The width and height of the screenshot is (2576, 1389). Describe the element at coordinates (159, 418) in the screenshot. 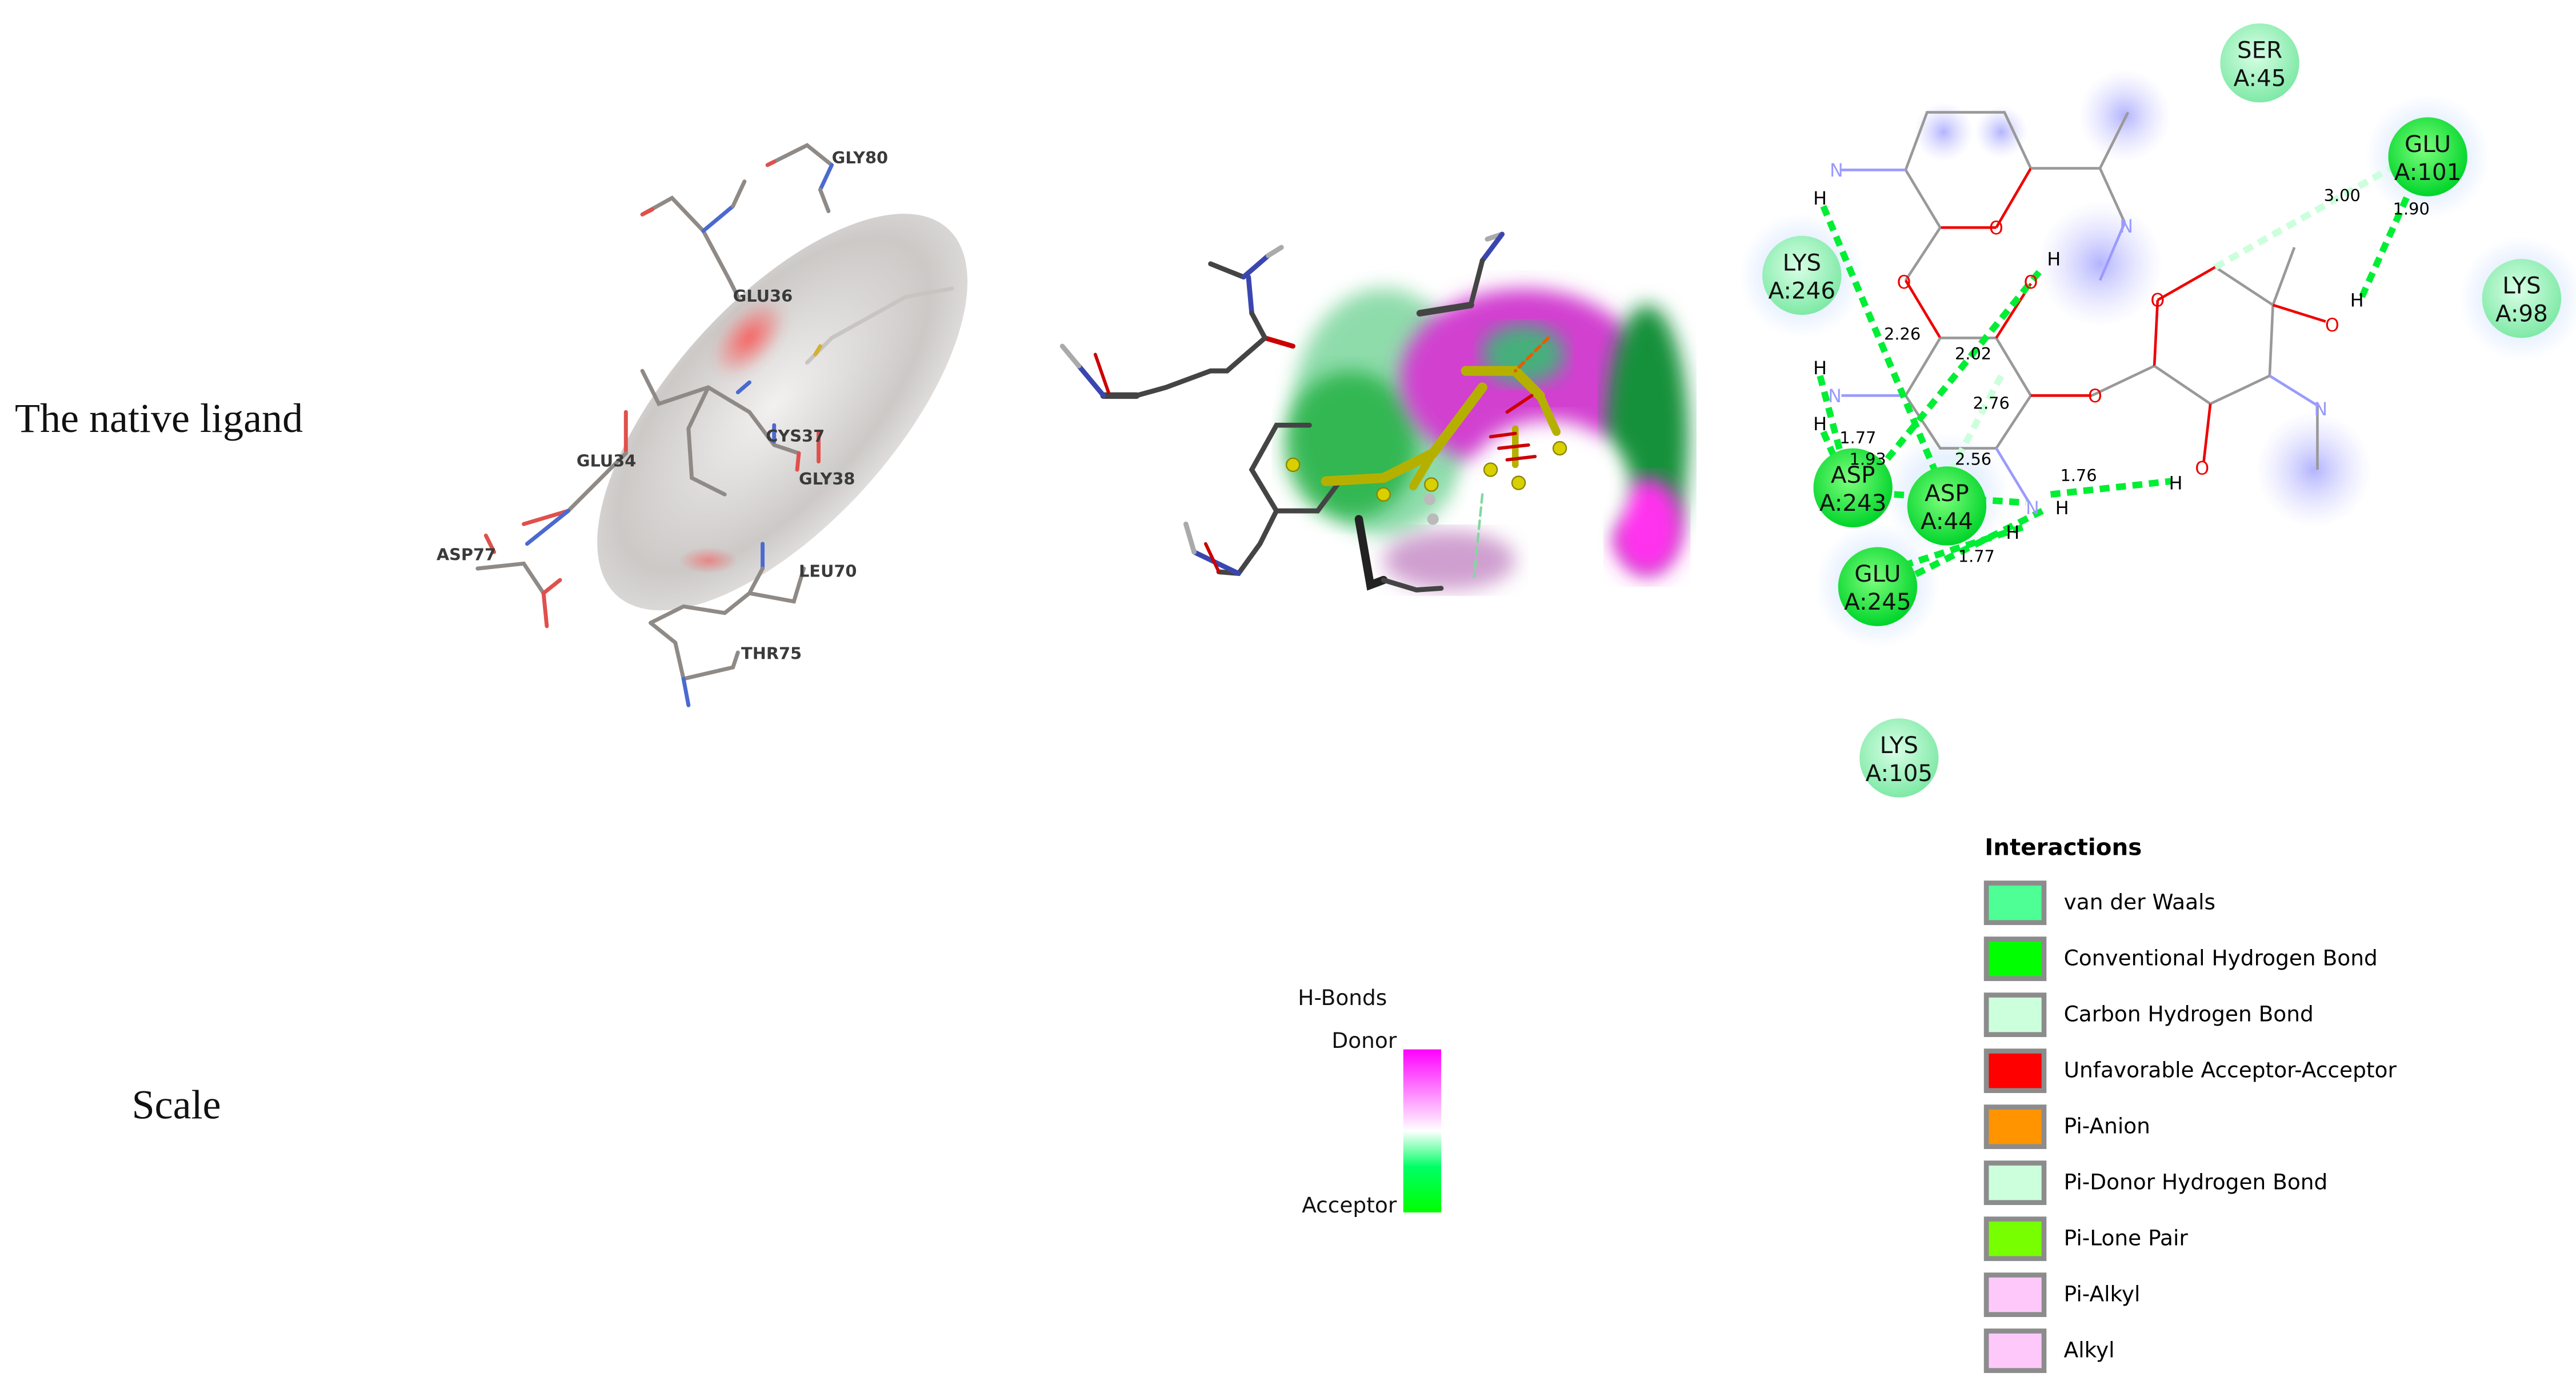

I see `native-ligand-label: The native ligand` at that location.